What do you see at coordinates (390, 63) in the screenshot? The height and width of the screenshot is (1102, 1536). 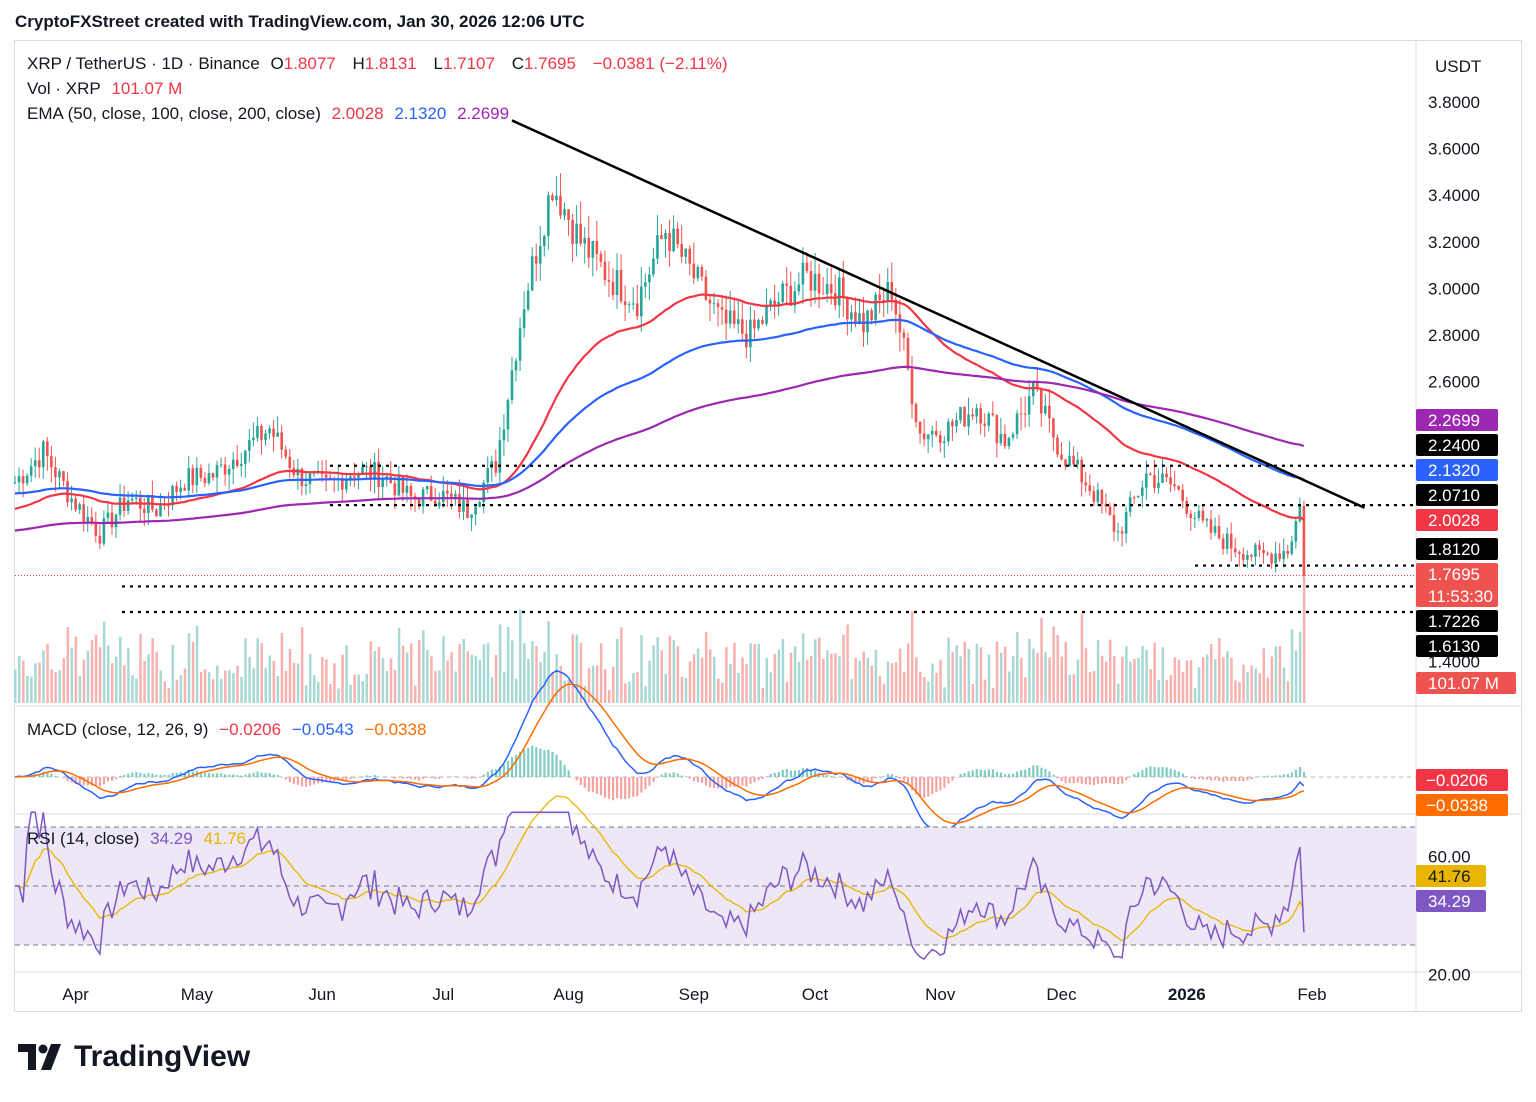 I see `legend-high: 1.8131` at bounding box center [390, 63].